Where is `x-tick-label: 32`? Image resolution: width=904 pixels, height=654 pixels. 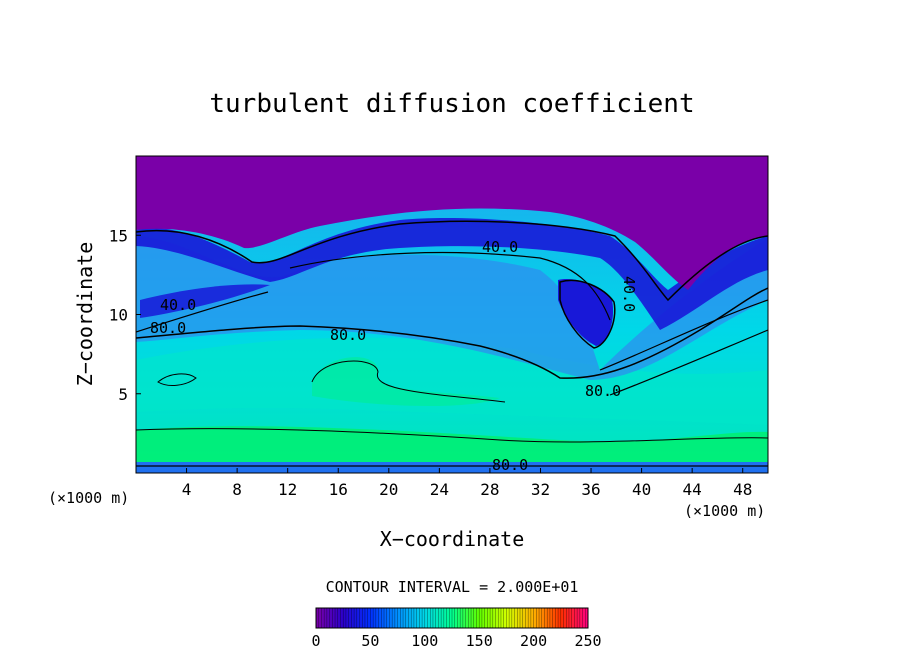 x-tick-label: 32 is located at coordinates (540, 489).